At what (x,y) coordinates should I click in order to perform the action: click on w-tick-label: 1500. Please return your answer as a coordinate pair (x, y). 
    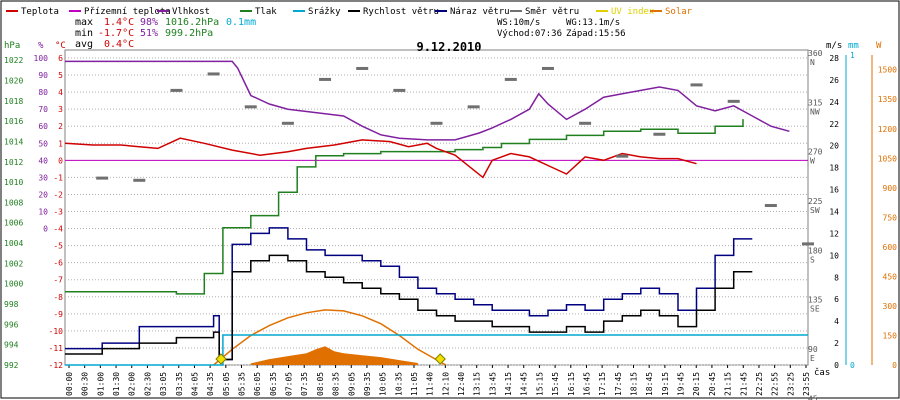
    Looking at the image, I should click on (887, 70).